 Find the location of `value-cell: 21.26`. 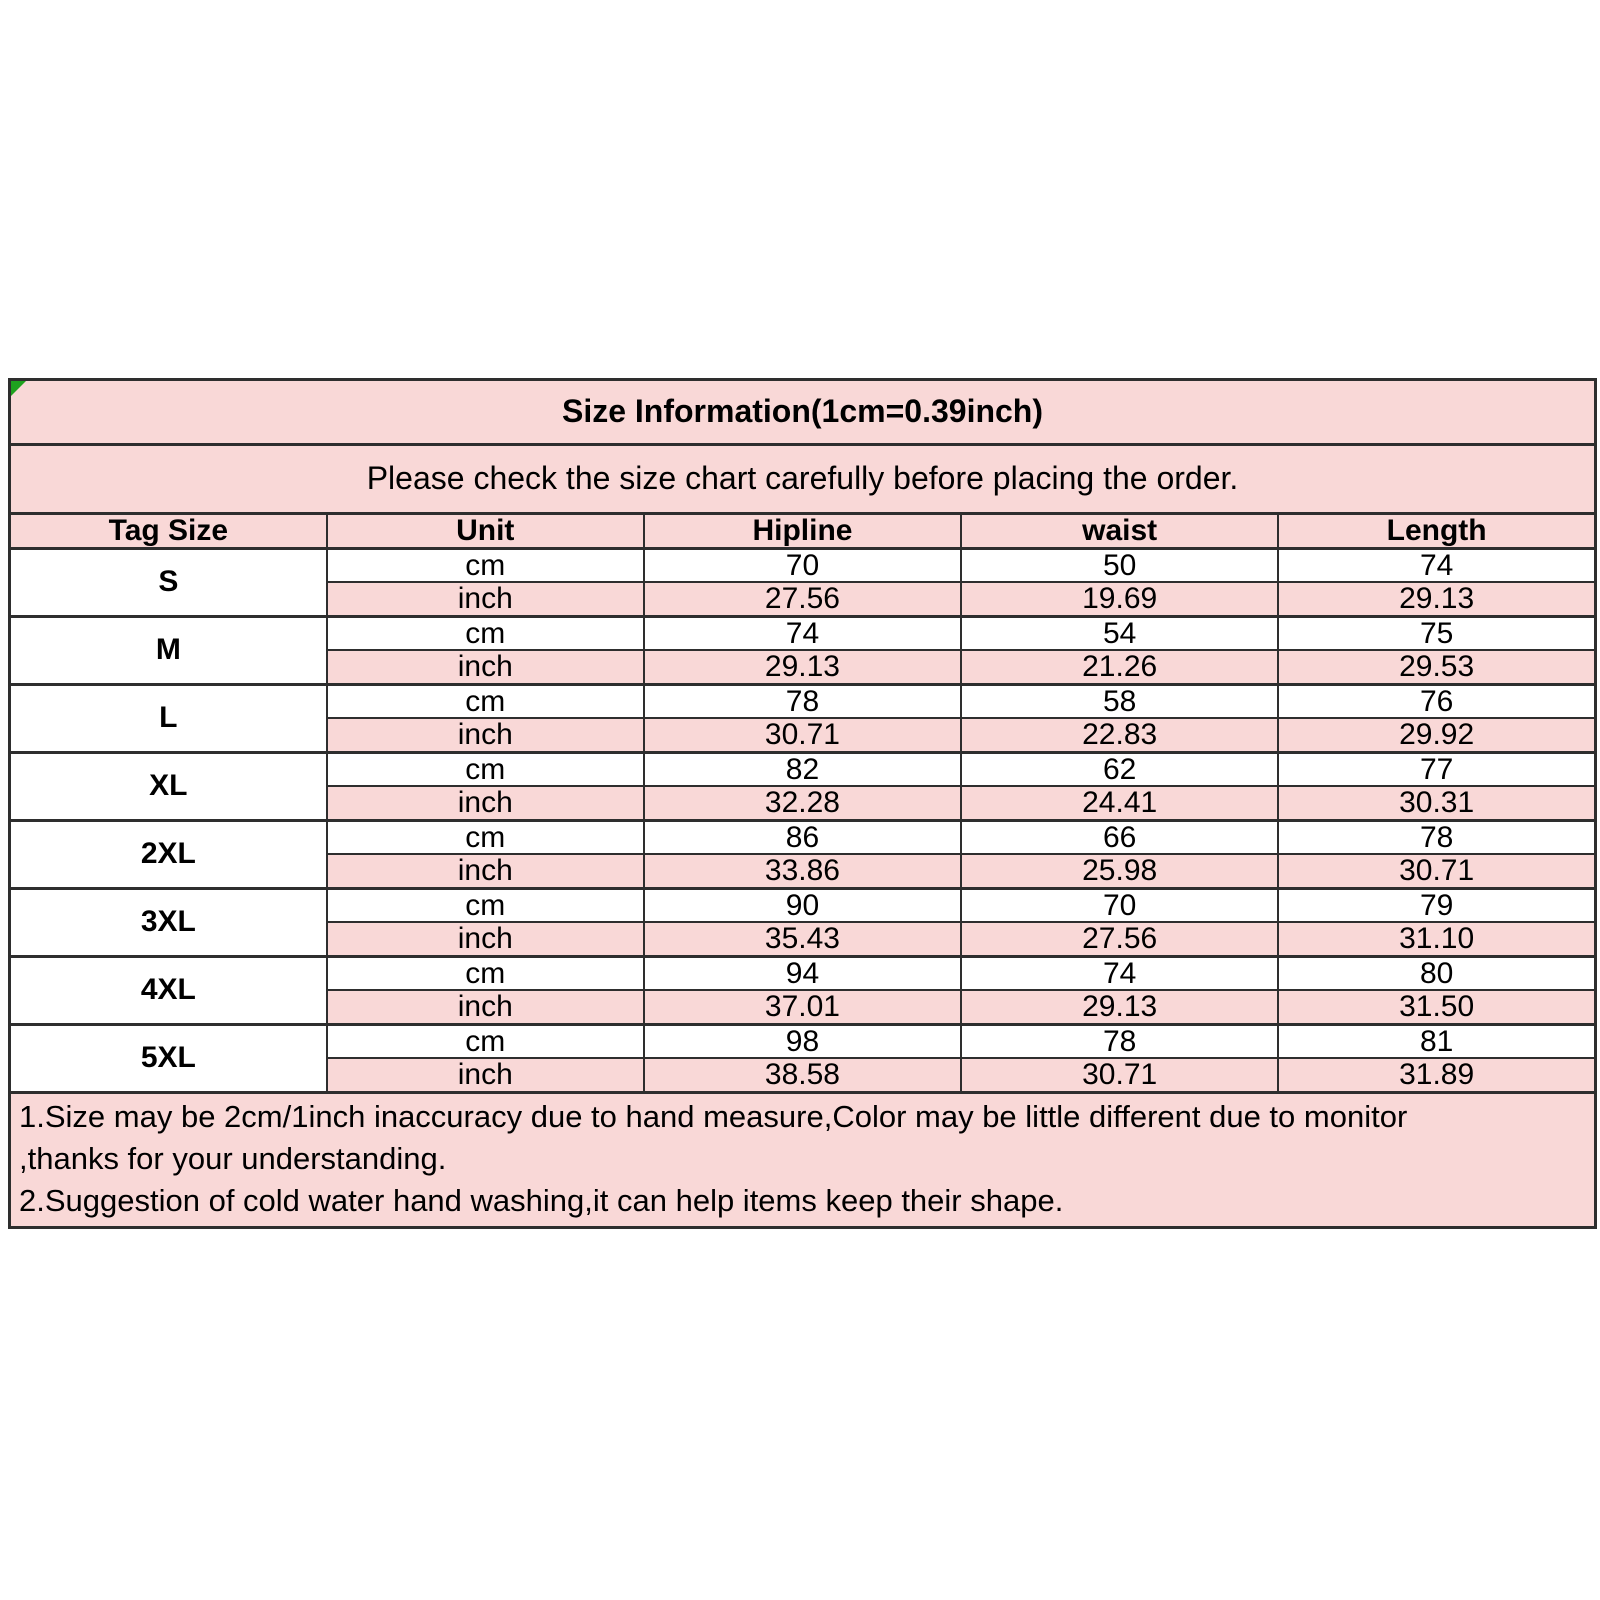

value-cell: 21.26 is located at coordinates (1120, 667).